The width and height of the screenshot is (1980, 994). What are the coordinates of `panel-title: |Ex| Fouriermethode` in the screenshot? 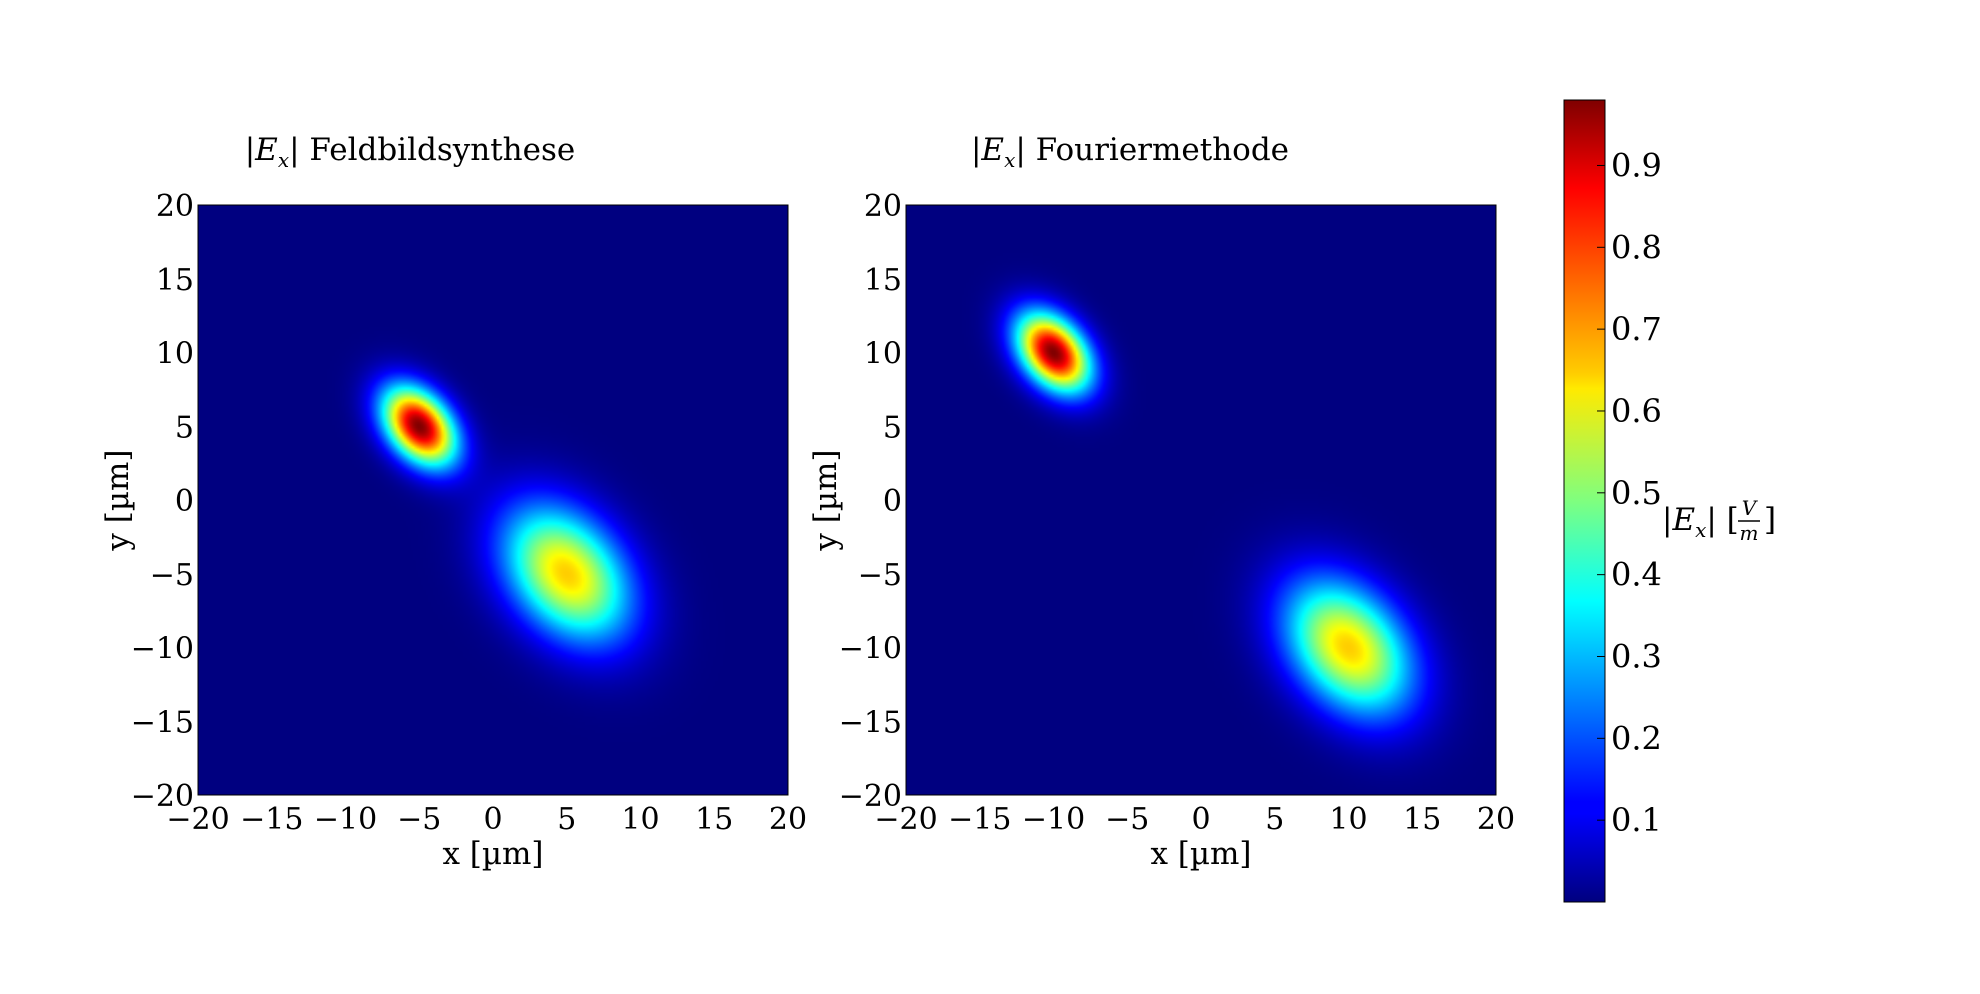 It's located at (1130, 152).